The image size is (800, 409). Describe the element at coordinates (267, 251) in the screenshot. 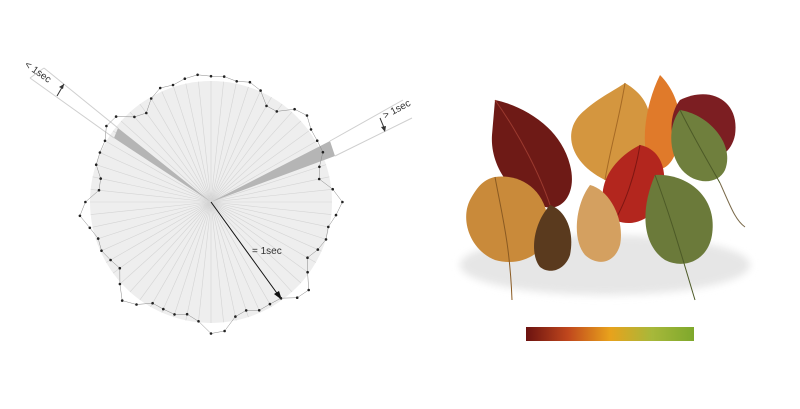

I see `label-equal-1sec: = 1sec` at that location.